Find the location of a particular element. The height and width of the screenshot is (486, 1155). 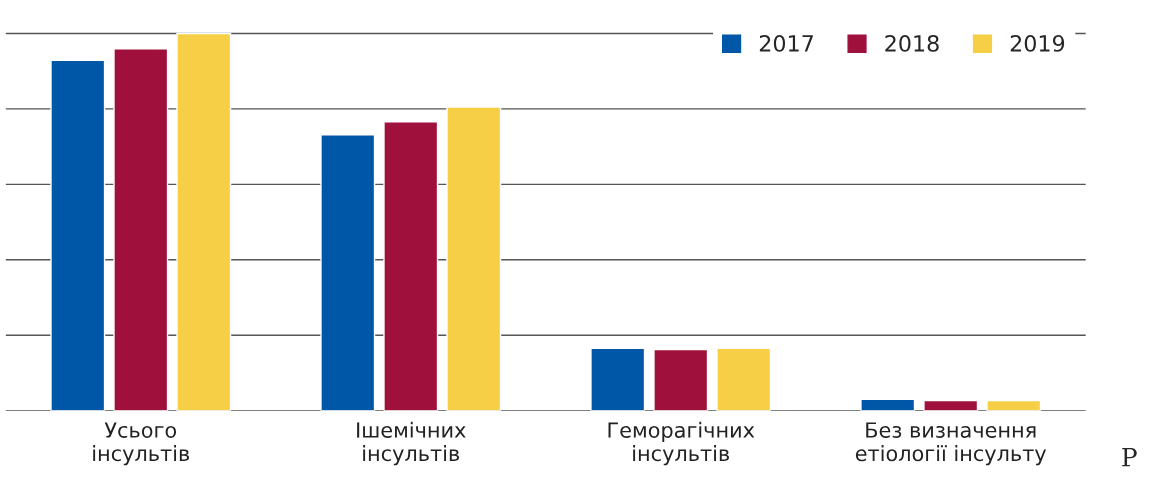

legend-label: 2019 is located at coordinates (1037, 43).